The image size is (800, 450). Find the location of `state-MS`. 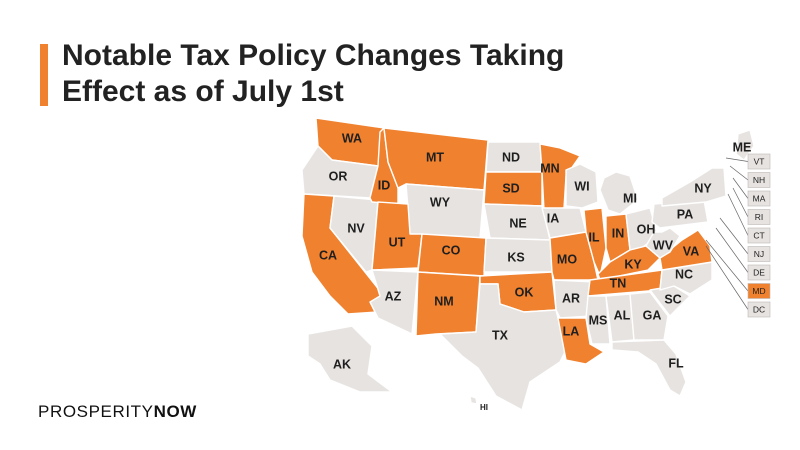

state-MS is located at coordinates (598, 320).